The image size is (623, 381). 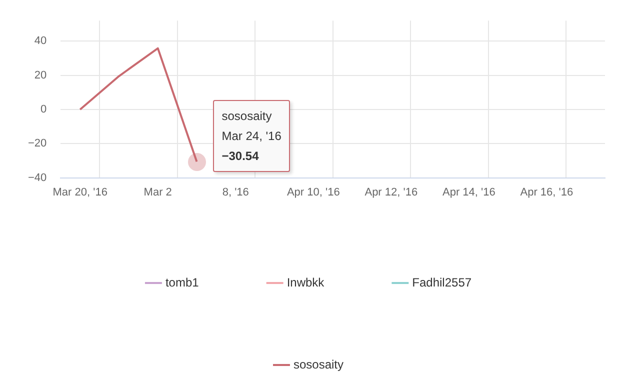 I want to click on y-tick-label: 0, so click(x=43, y=109).